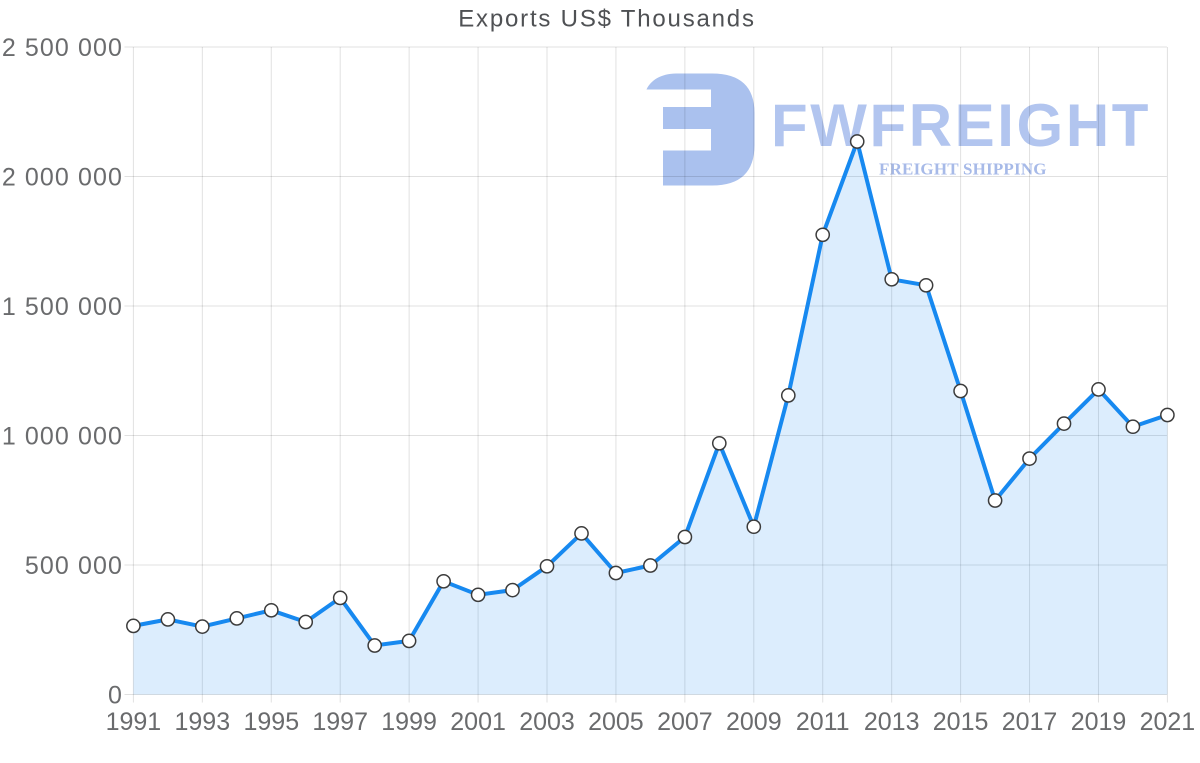  What do you see at coordinates (1030, 722) in the screenshot?
I see `x-axis-tick-label: 2017` at bounding box center [1030, 722].